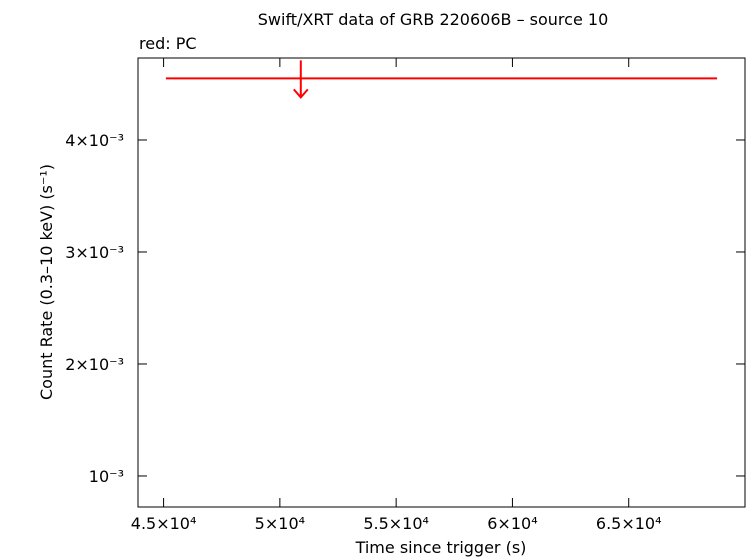 The height and width of the screenshot is (558, 746). What do you see at coordinates (106, 476) in the screenshot?
I see `y-tick-label: 10⁻³` at bounding box center [106, 476].